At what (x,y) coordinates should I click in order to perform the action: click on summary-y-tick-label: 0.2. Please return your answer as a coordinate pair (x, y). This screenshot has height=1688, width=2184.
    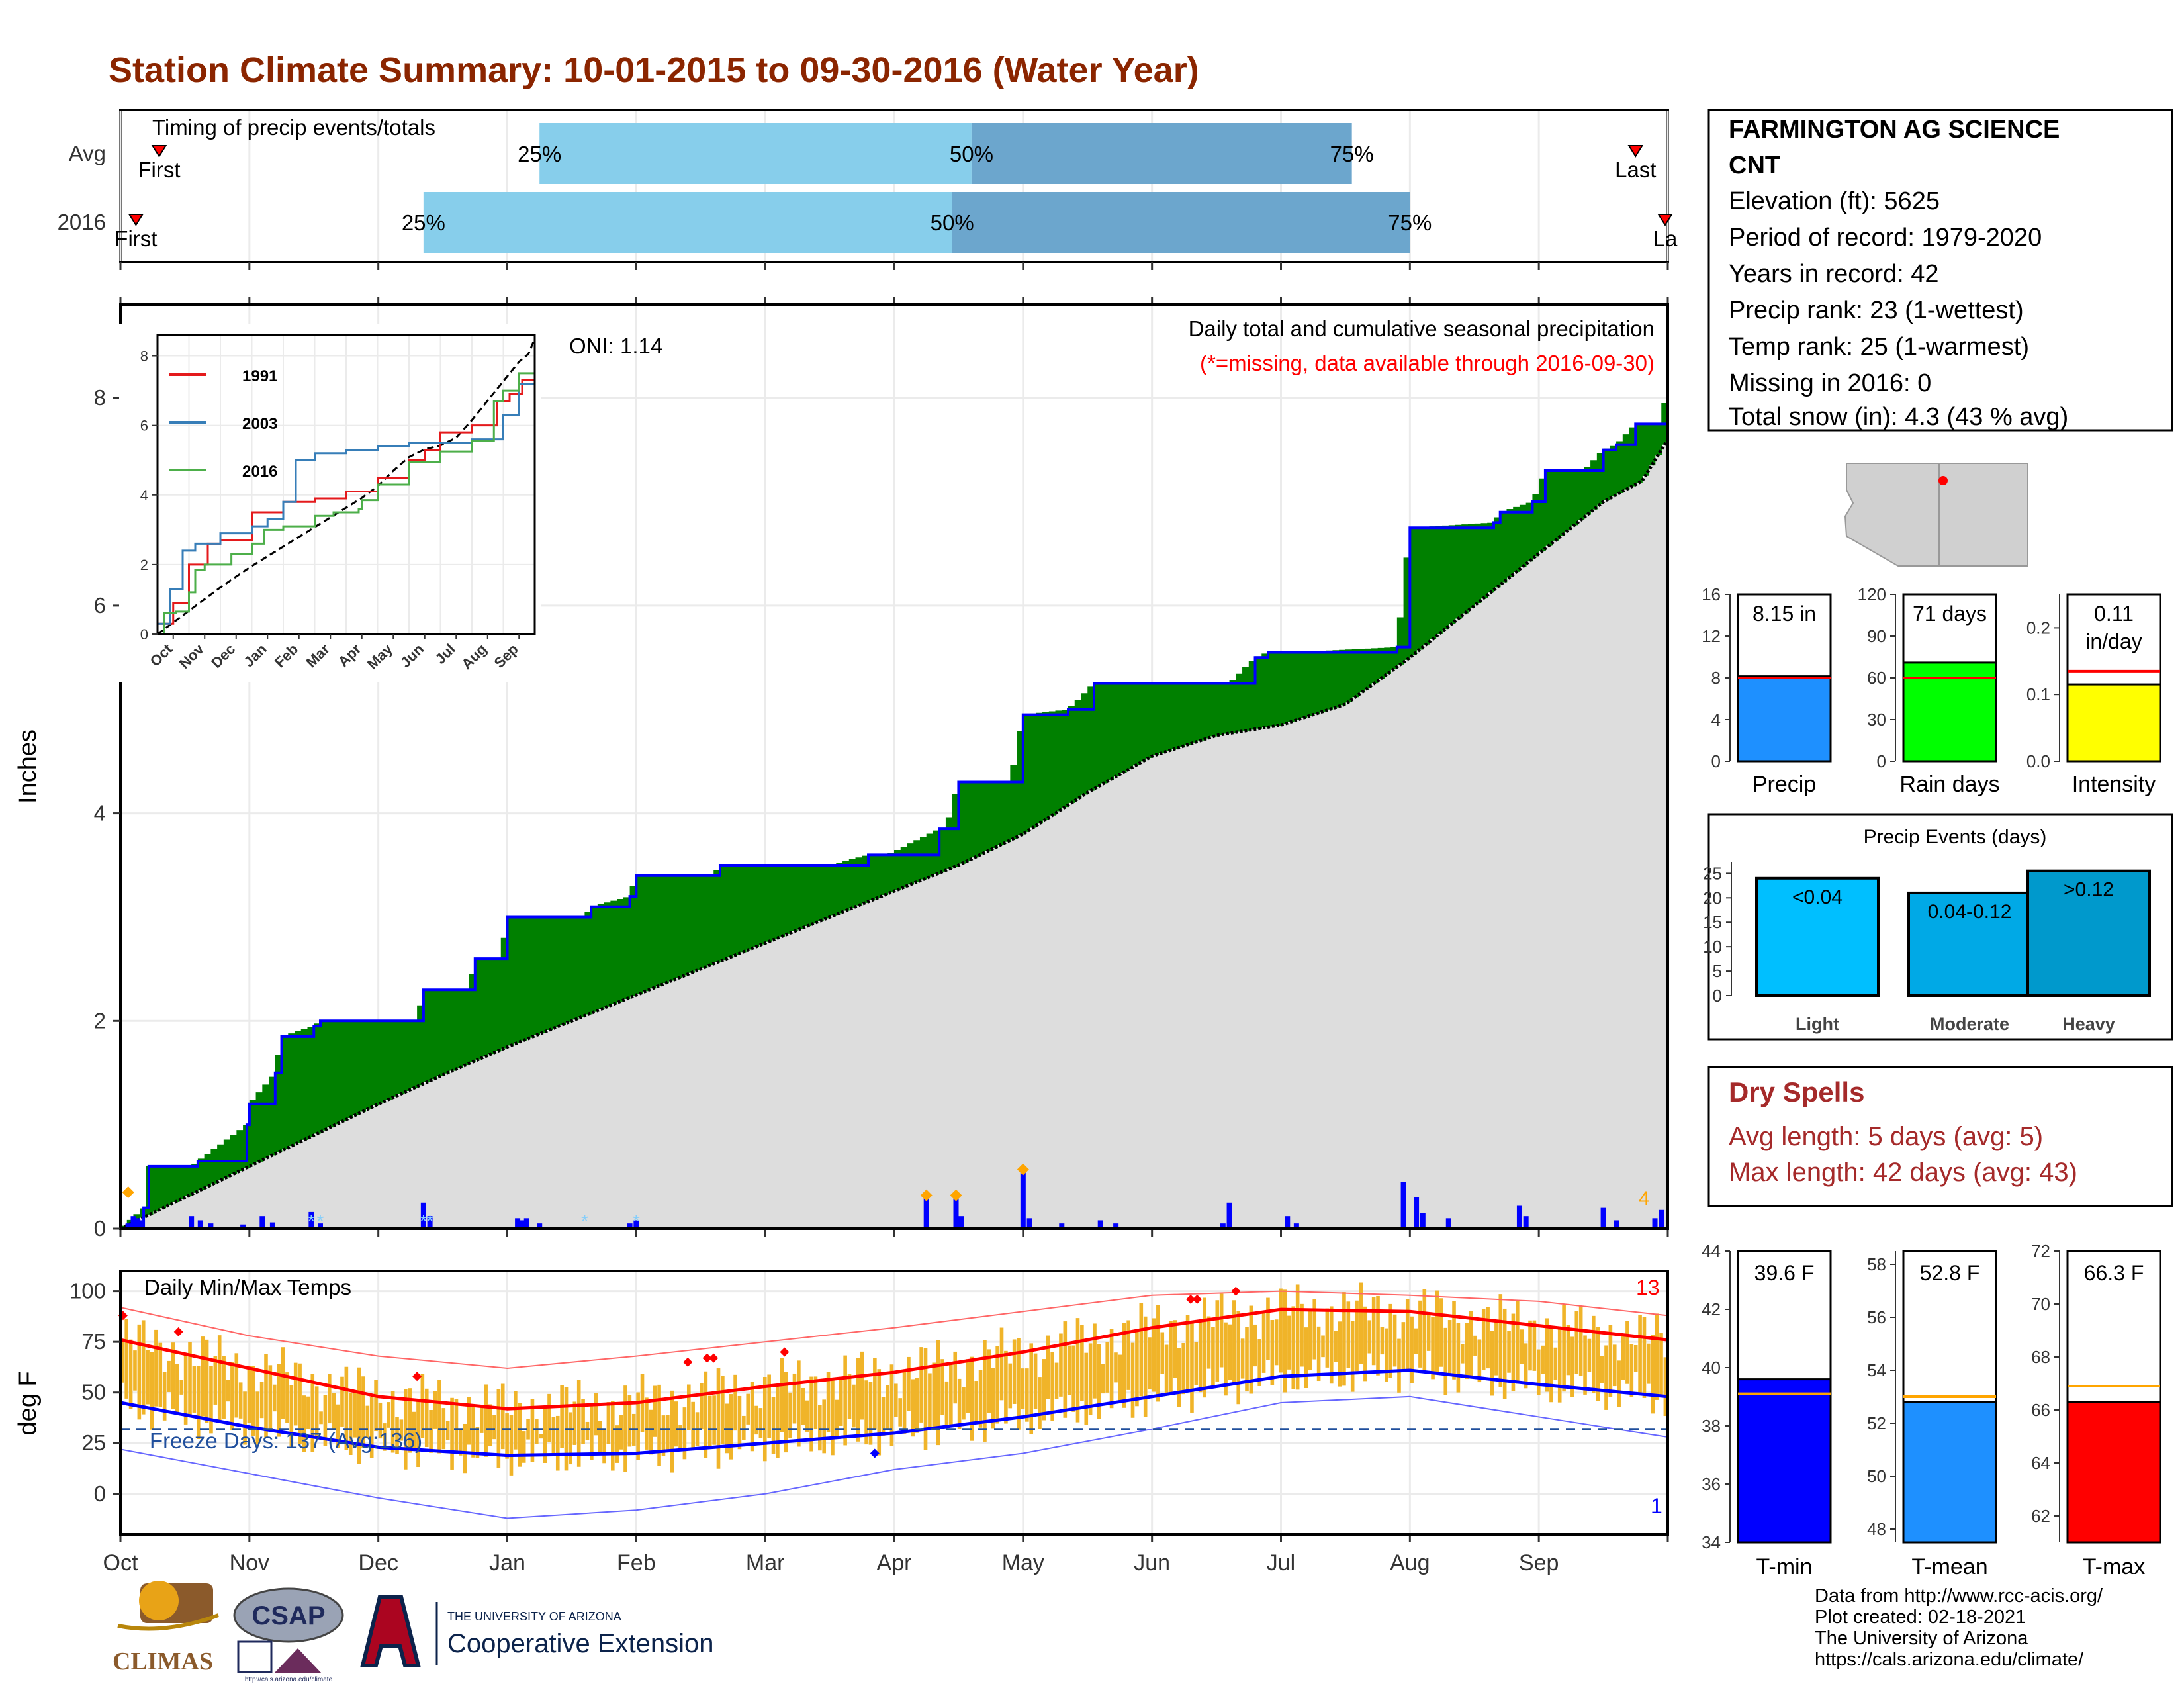
    Looking at the image, I should click on (2038, 627).